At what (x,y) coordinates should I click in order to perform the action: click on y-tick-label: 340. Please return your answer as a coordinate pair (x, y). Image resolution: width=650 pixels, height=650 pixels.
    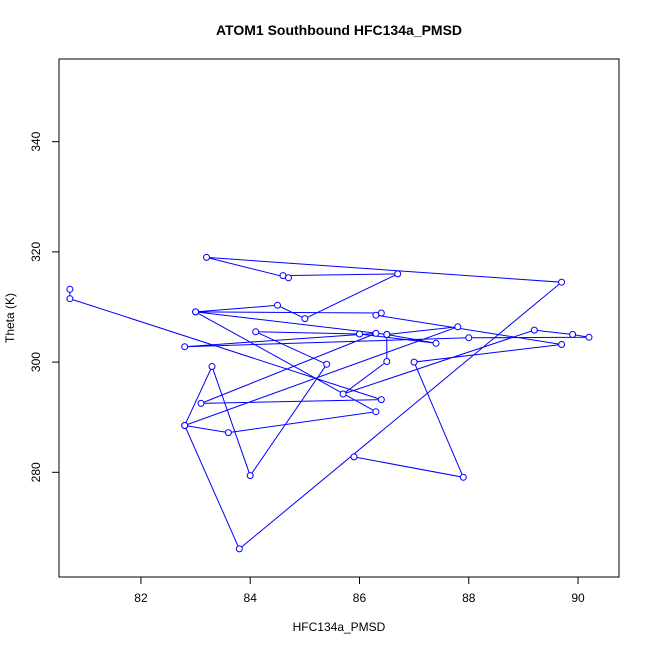
    Looking at the image, I should click on (36, 141).